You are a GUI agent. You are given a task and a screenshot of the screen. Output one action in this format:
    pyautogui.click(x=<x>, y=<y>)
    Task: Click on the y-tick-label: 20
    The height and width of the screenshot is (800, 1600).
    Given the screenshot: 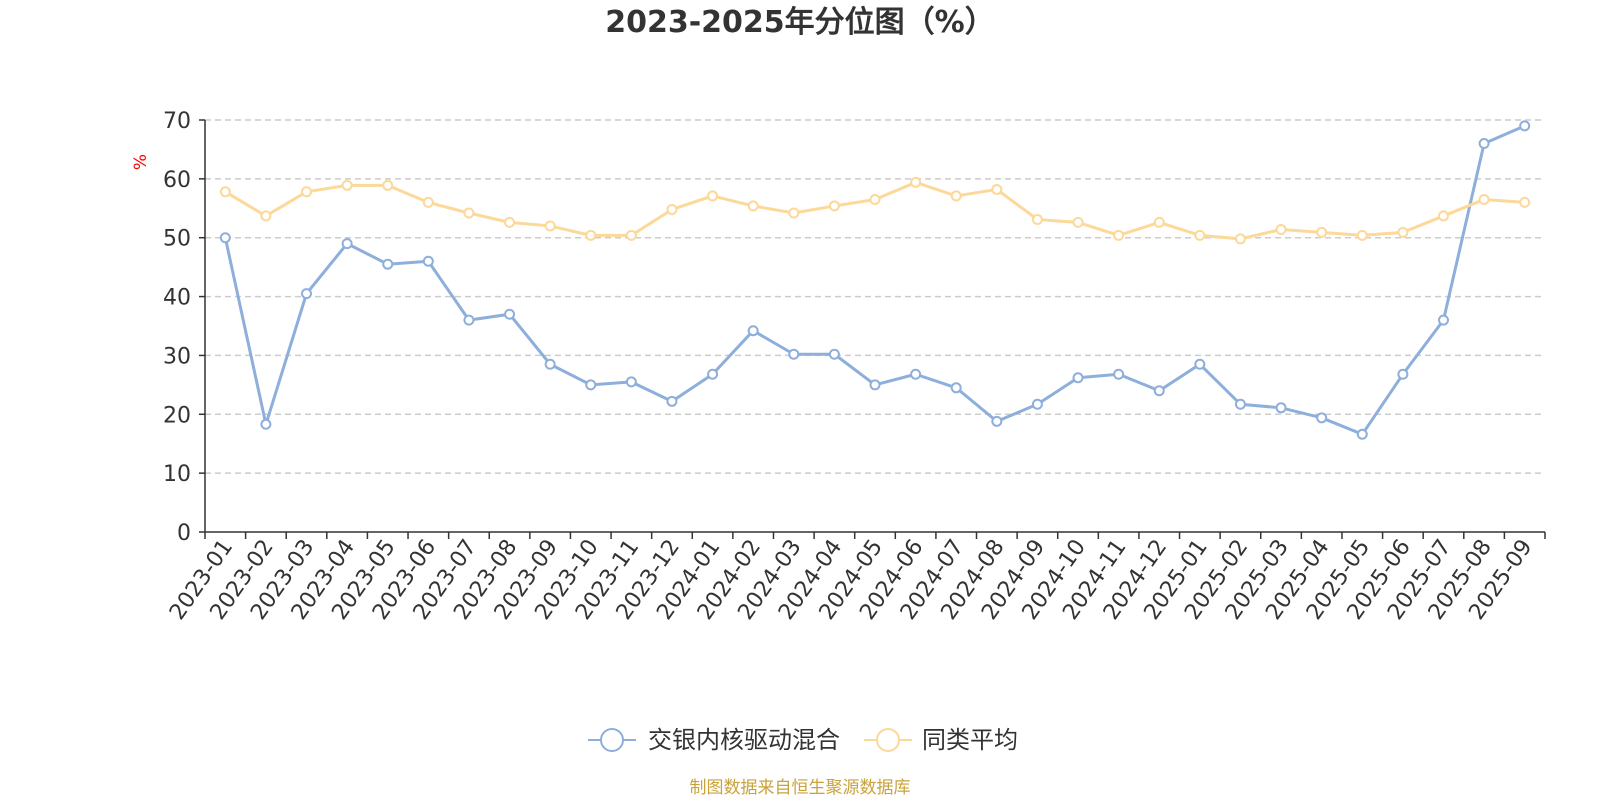 What is the action you would take?
    pyautogui.click(x=177, y=415)
    